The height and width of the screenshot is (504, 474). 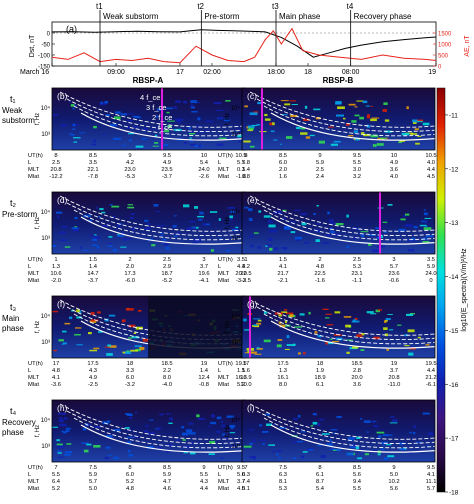 I want to click on ephemeris-row-label: MLT, so click(x=224, y=274).